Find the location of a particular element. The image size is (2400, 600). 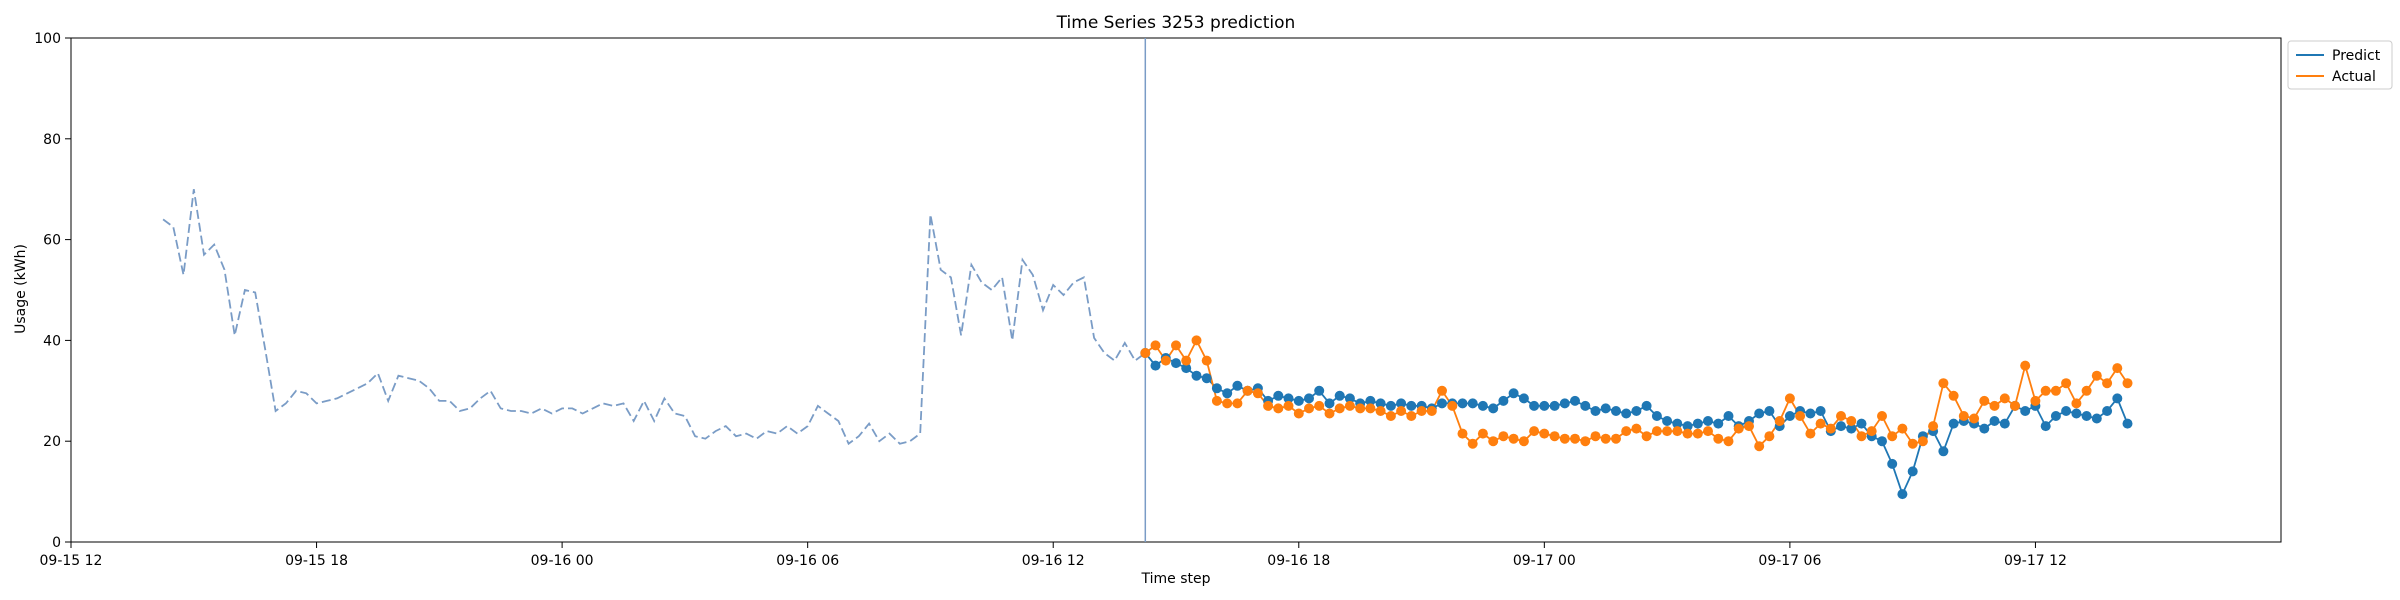

x-tick-label: 09-17 12 is located at coordinates (2035, 561).